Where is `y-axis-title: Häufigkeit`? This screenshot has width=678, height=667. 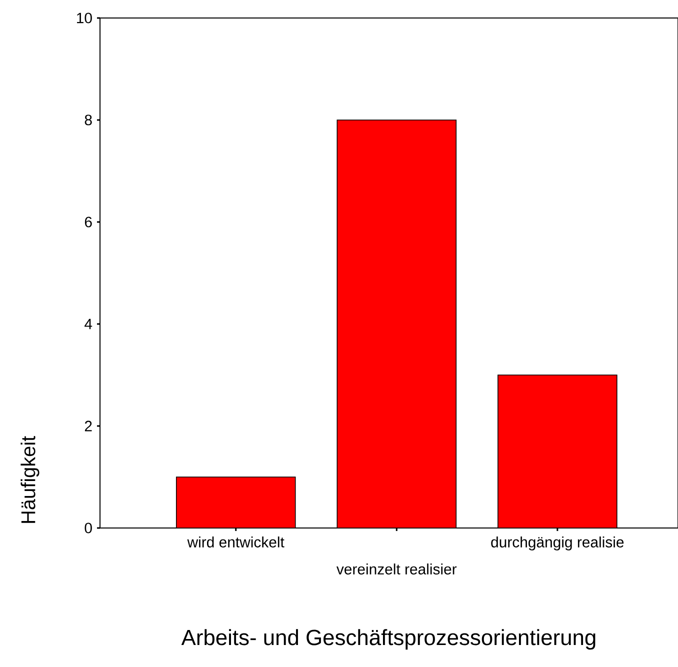
y-axis-title: Häufigkeit is located at coordinates (30, 479).